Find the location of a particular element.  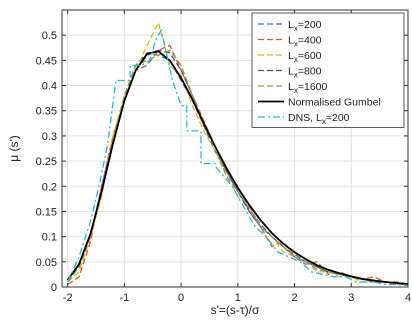

x-tick-label: 4 is located at coordinates (408, 298).